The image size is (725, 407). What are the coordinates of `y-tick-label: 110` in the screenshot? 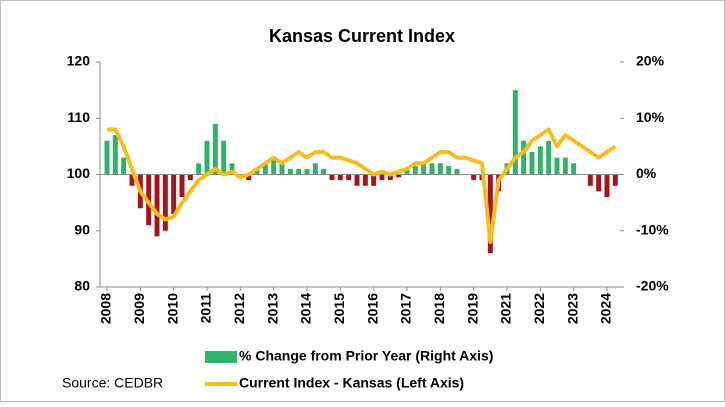 It's located at (78, 117).